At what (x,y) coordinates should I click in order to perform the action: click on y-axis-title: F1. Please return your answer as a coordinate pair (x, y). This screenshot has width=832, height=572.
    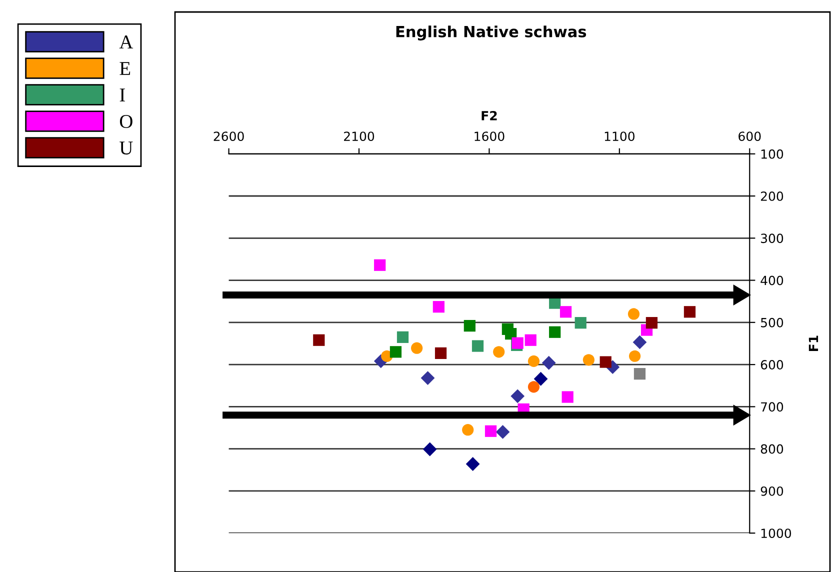
    Looking at the image, I should click on (813, 343).